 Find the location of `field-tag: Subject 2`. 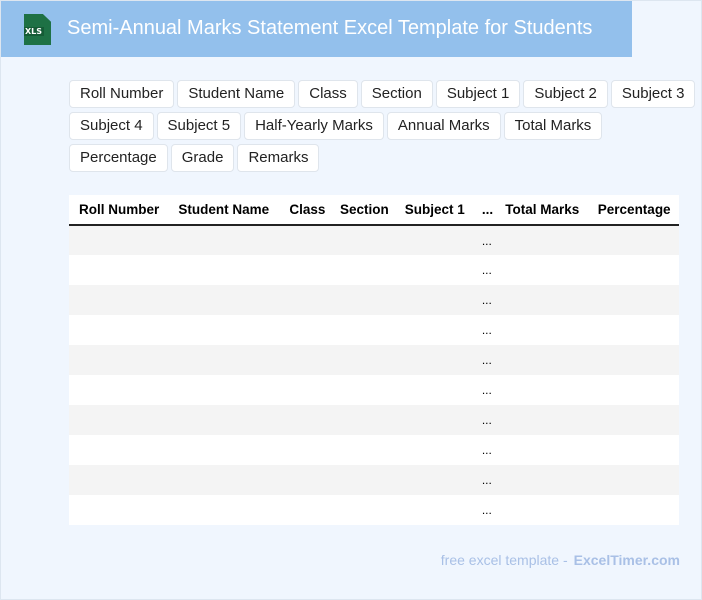

field-tag: Subject 2 is located at coordinates (565, 94).